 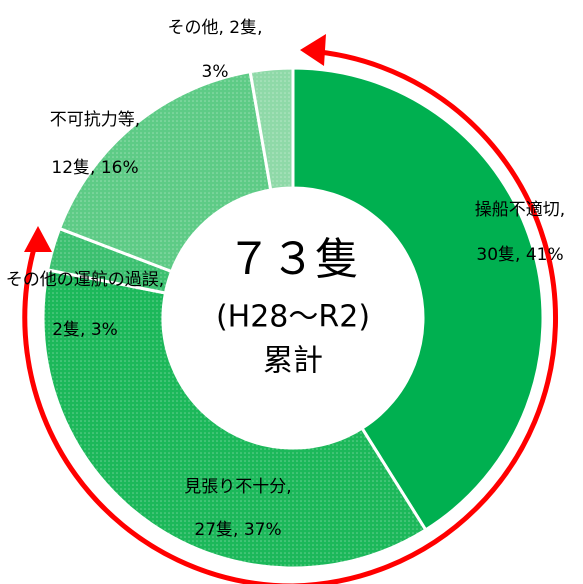 What do you see at coordinates (85, 280) in the screenshot?
I see `data-label: その他の運航の過誤,` at bounding box center [85, 280].